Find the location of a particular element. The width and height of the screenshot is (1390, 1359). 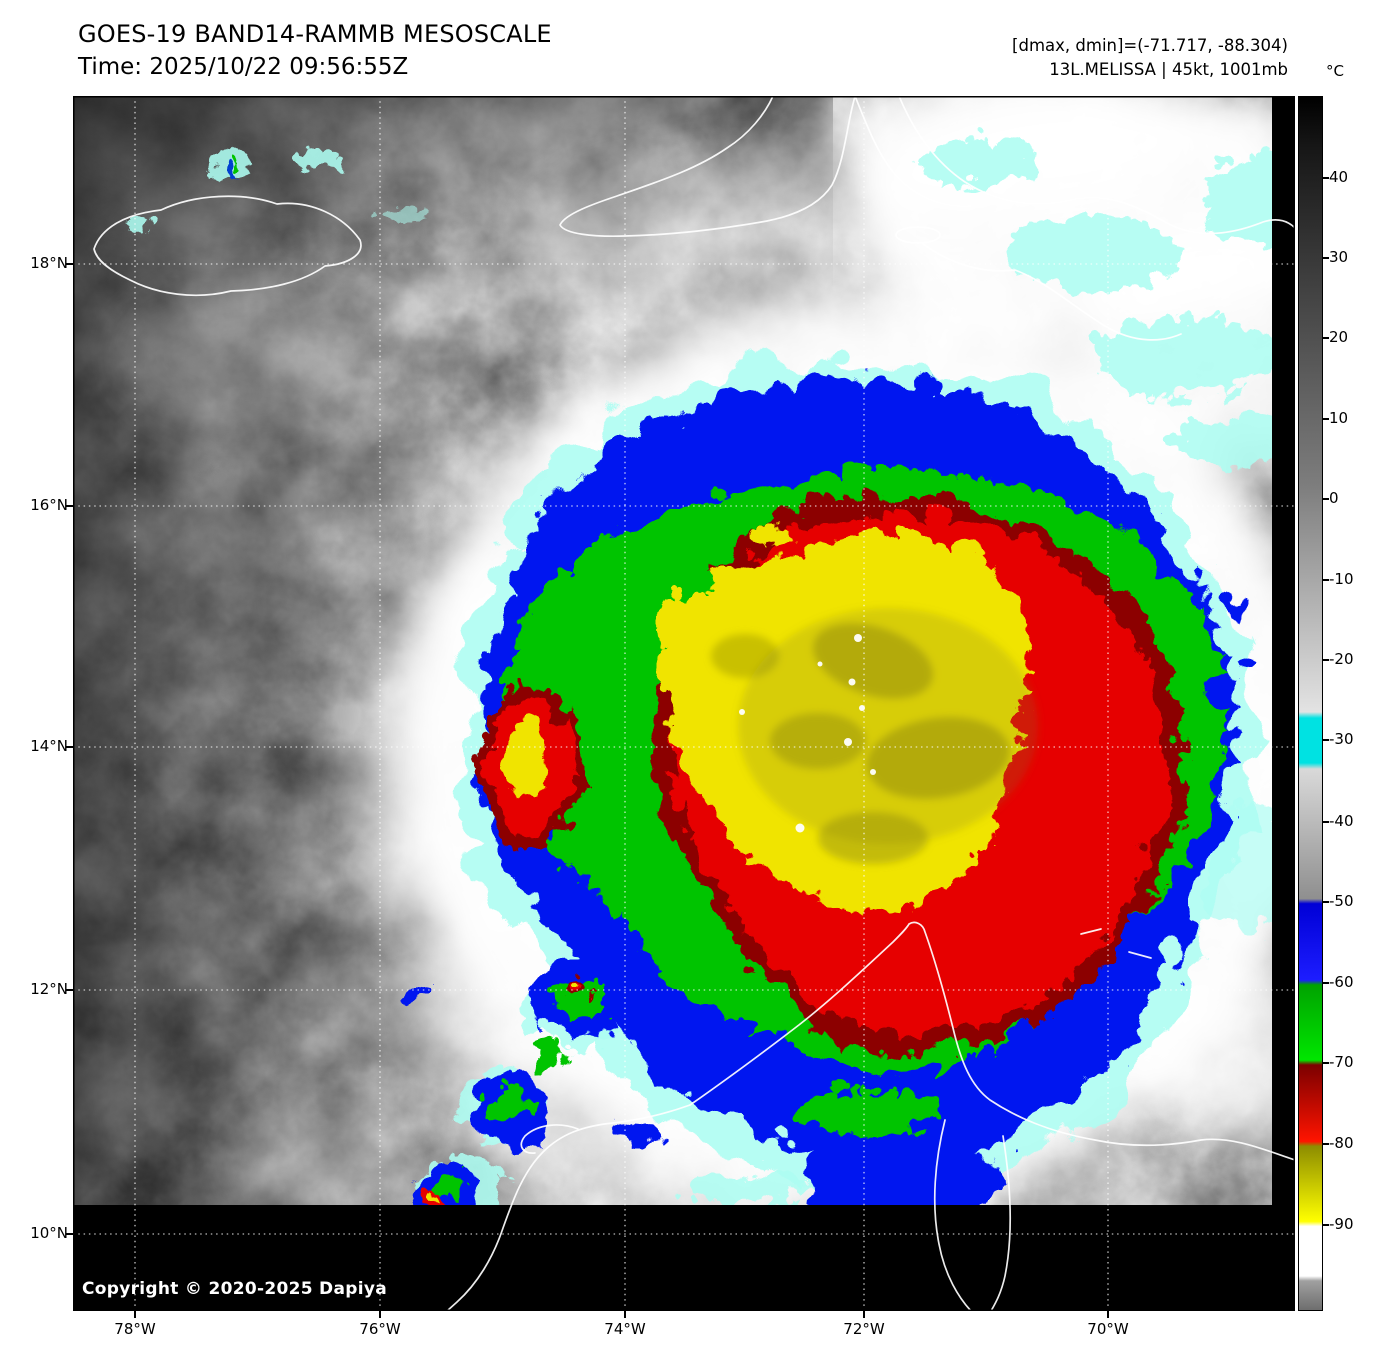

copyright-text: Copyright © 2020-2025 Dapiya is located at coordinates (234, 1289).